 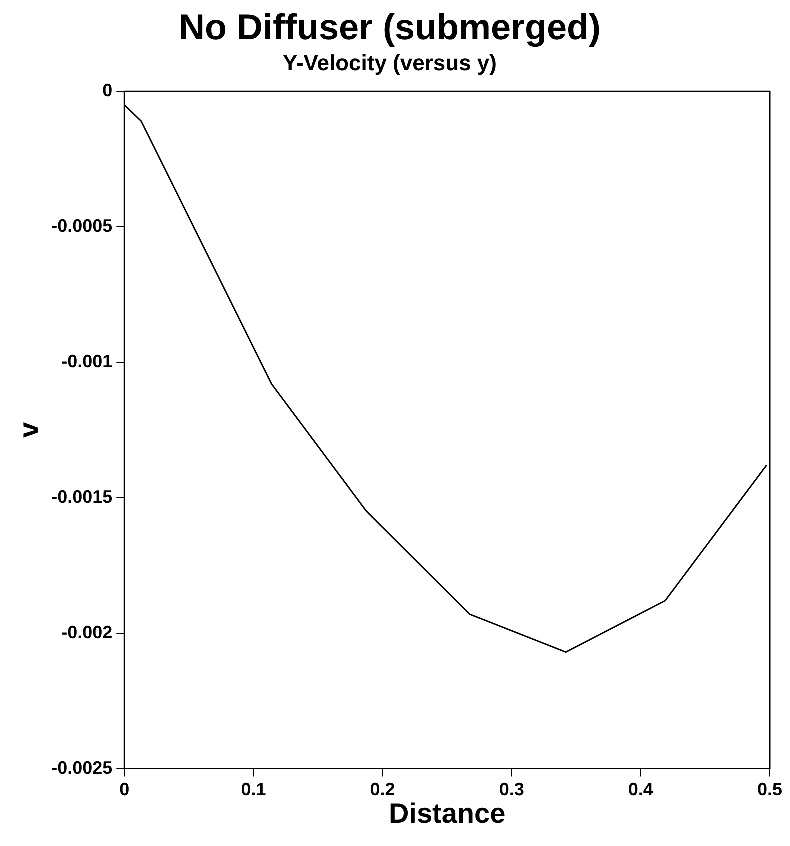 I want to click on y-tick-label: -0.002, so click(x=87, y=632).